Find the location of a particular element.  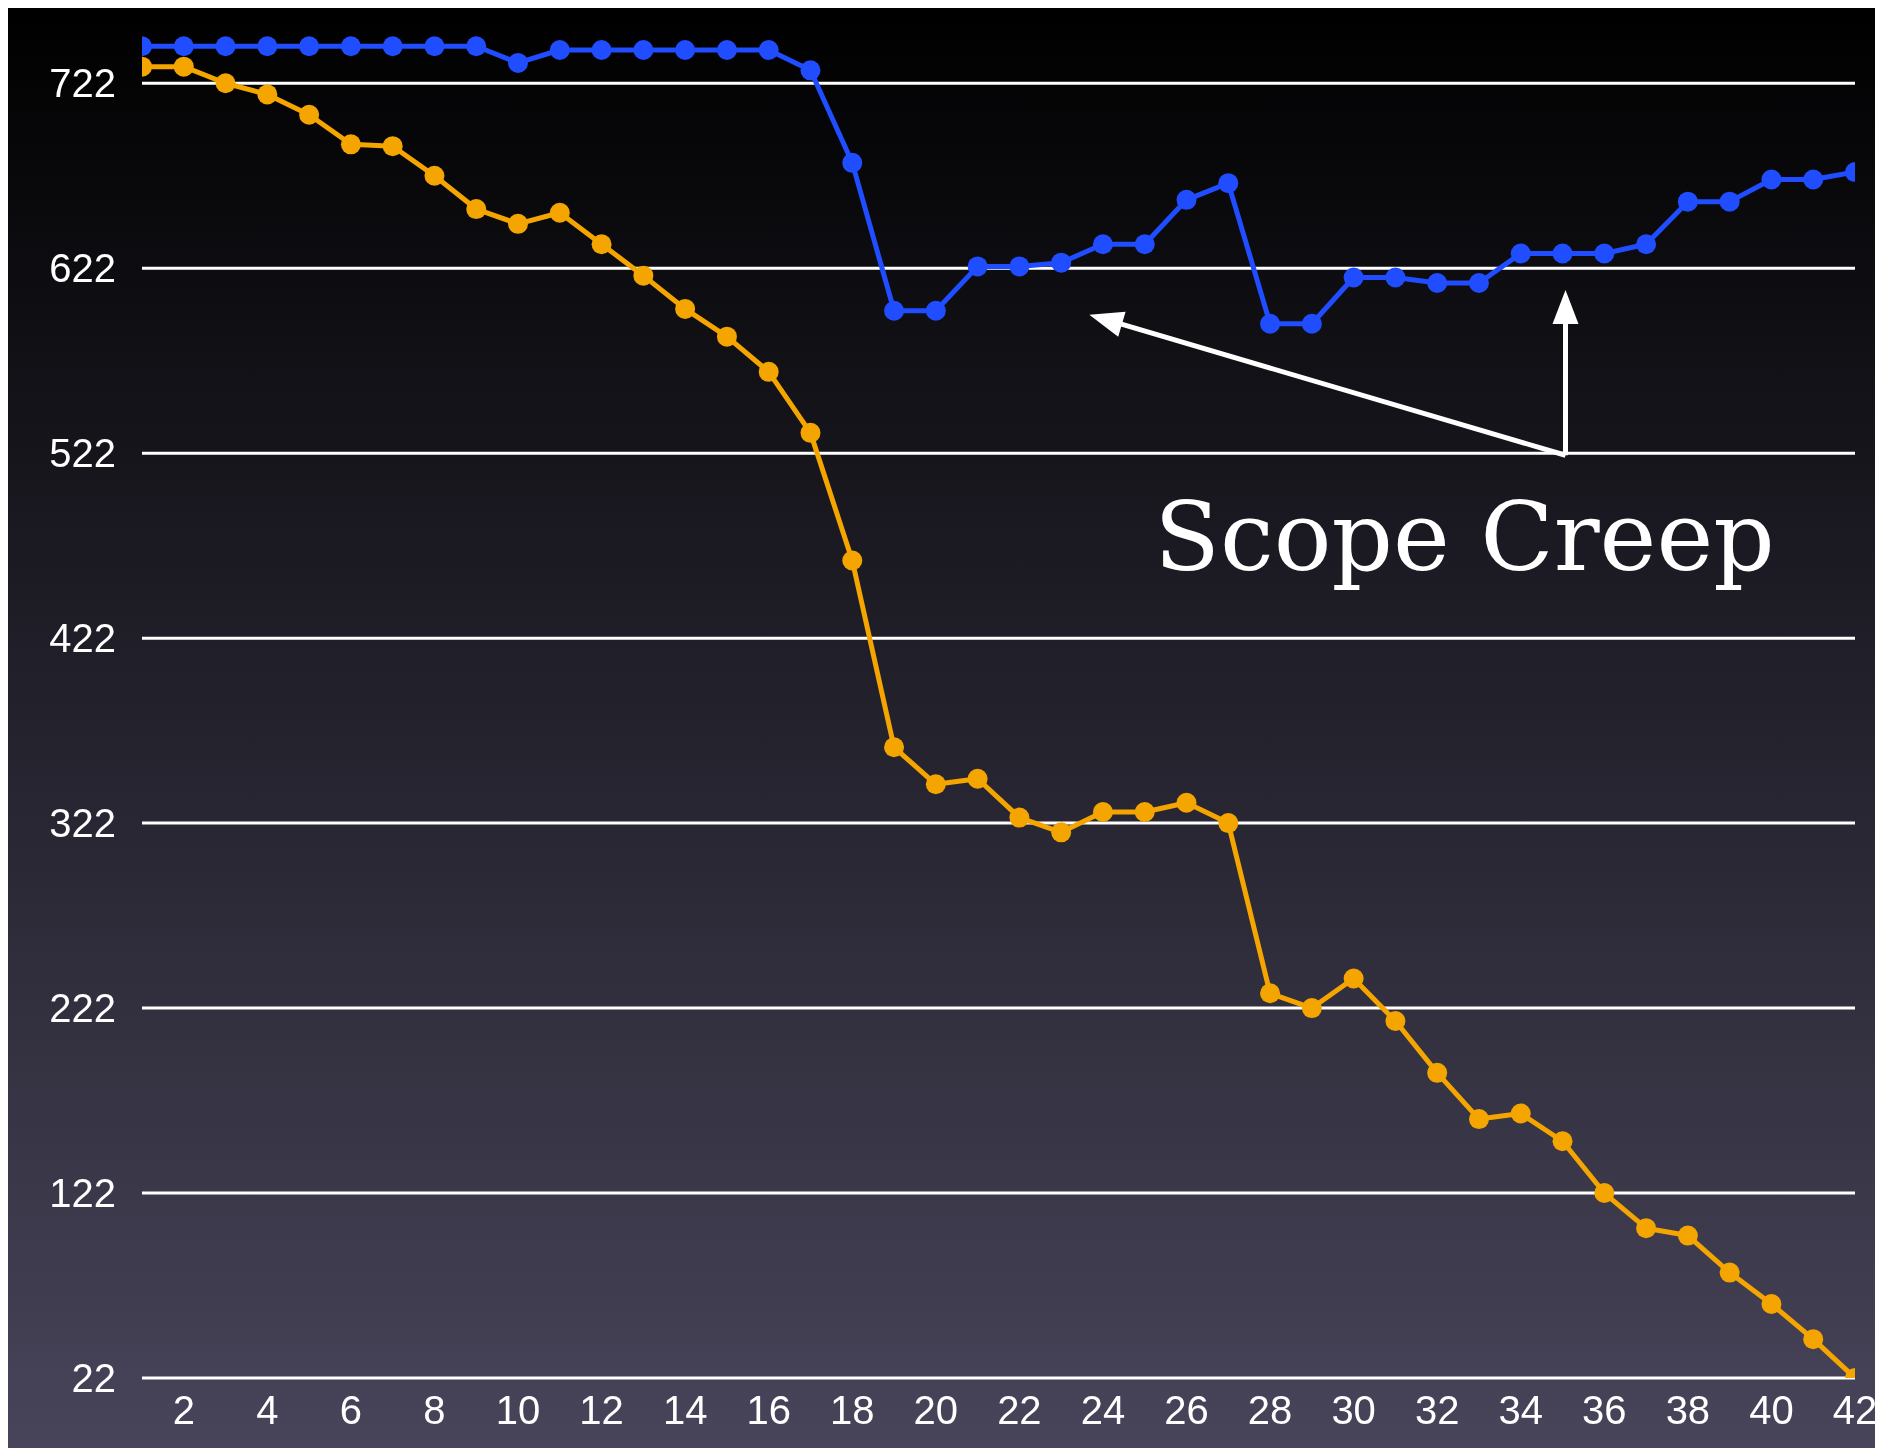

x-tick-label: 16 is located at coordinates (768, 1410).